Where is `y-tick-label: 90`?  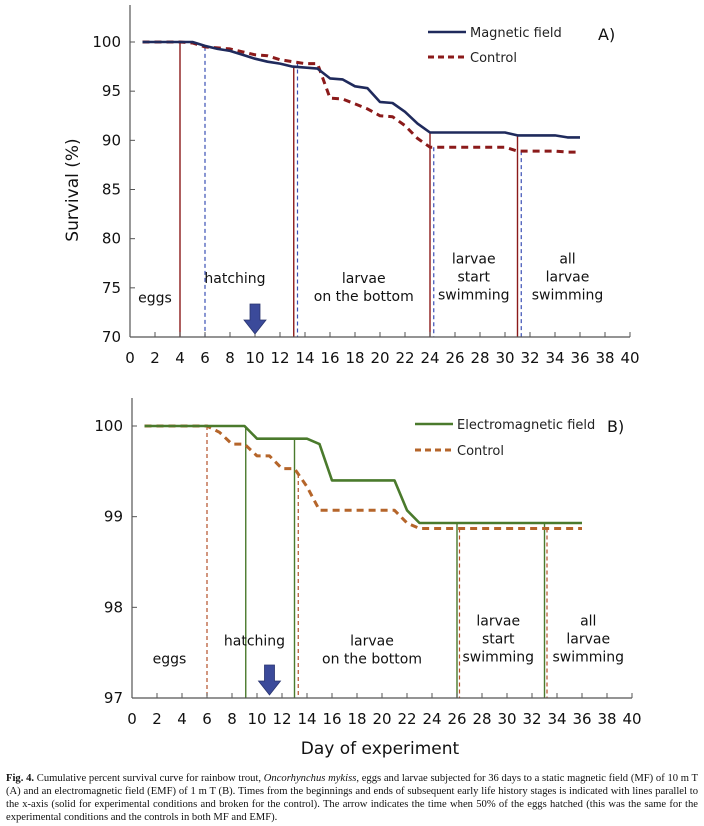 y-tick-label: 90 is located at coordinates (111, 140).